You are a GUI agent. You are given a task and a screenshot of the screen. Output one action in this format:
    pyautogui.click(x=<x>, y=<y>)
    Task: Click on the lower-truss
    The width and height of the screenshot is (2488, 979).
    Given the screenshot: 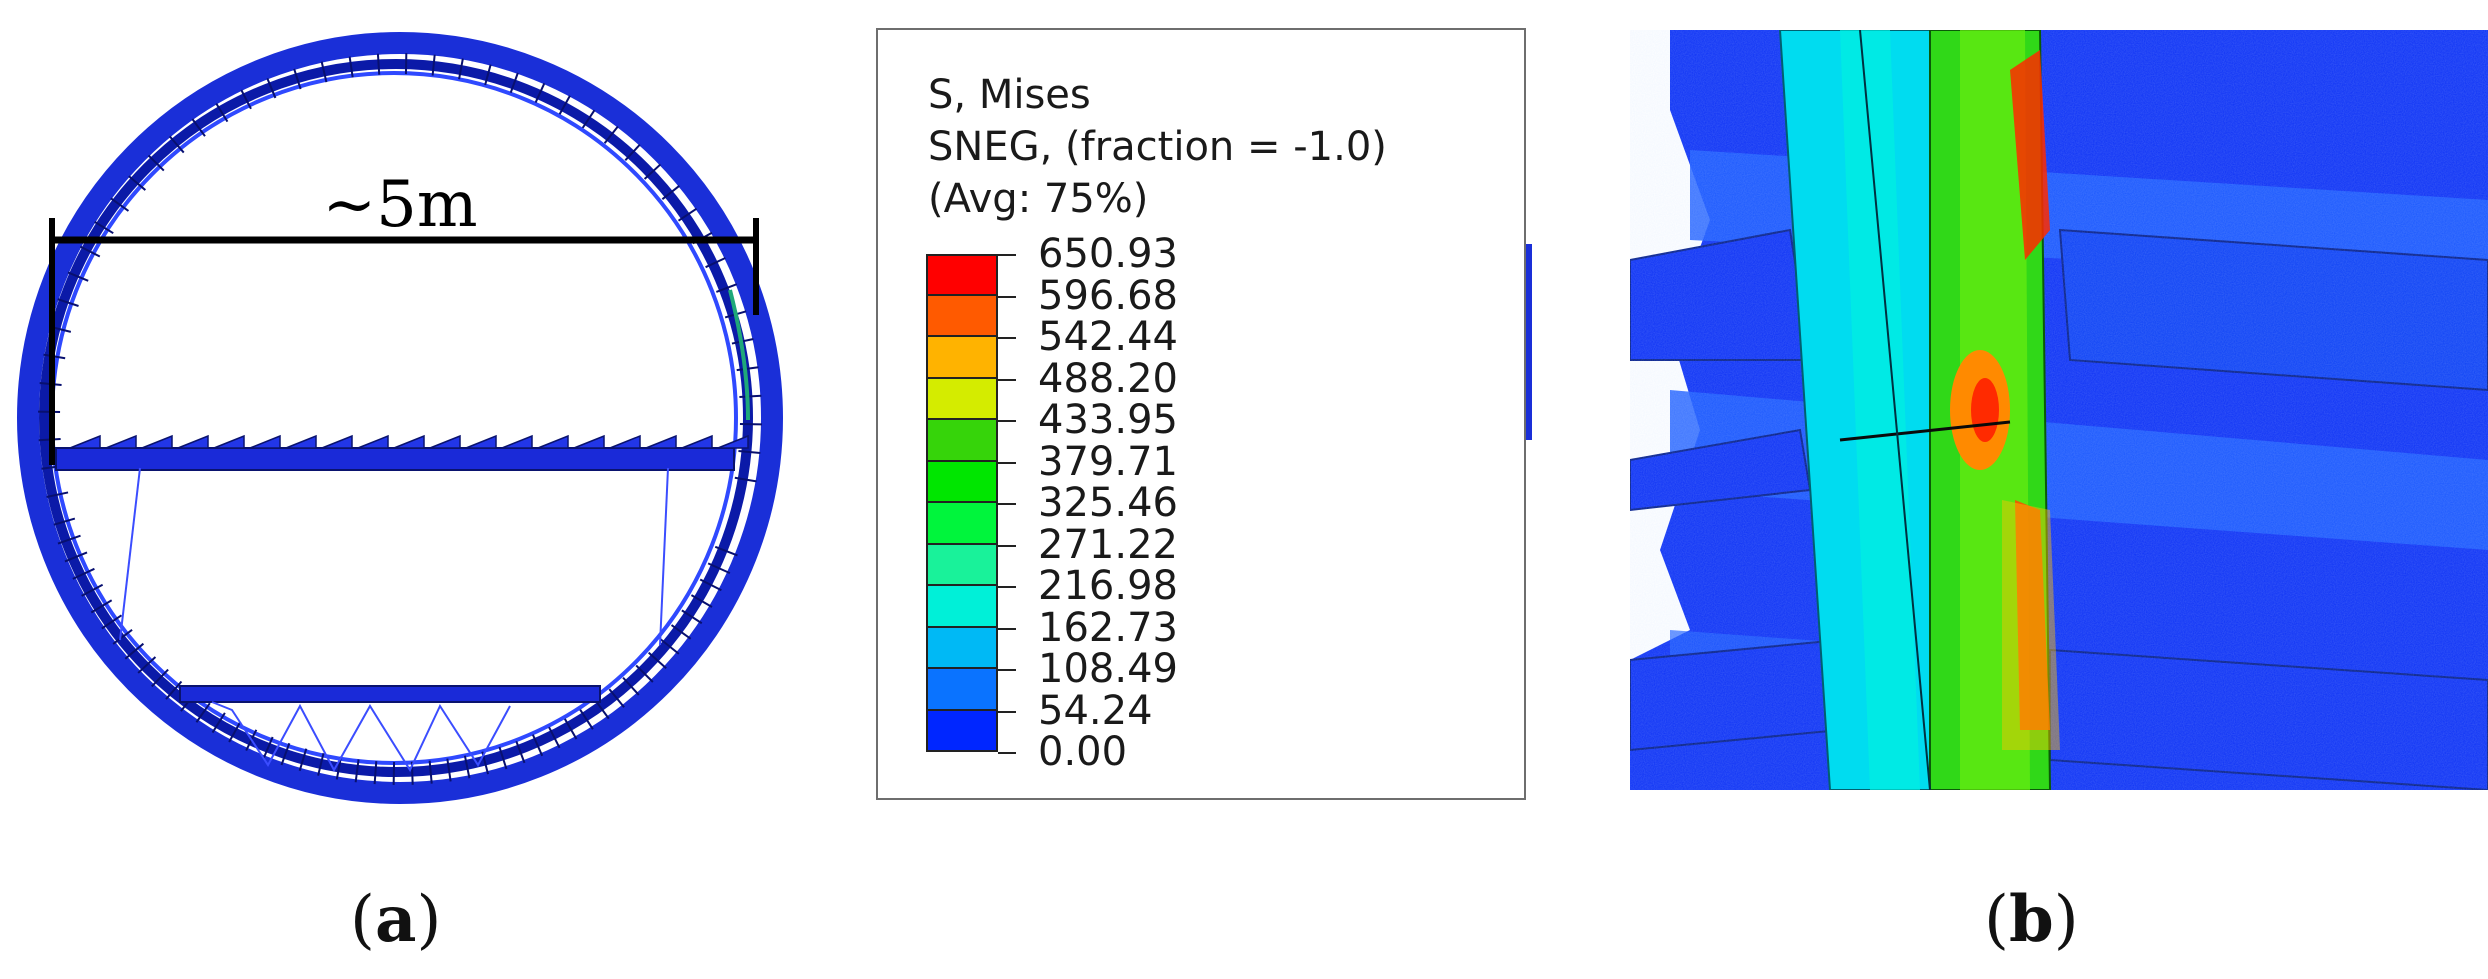 What is the action you would take?
    pyautogui.click(x=361, y=737)
    